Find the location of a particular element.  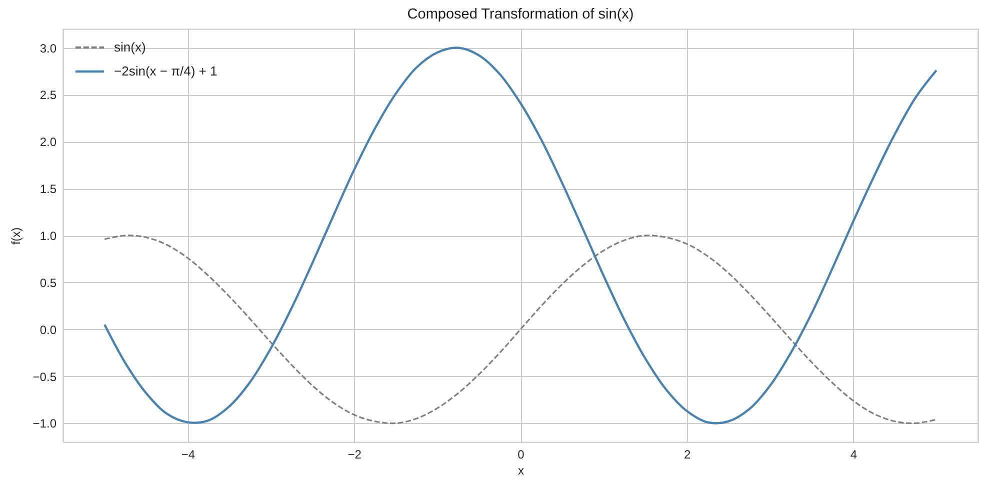

y-tick-label: −1.0 is located at coordinates (44, 423).